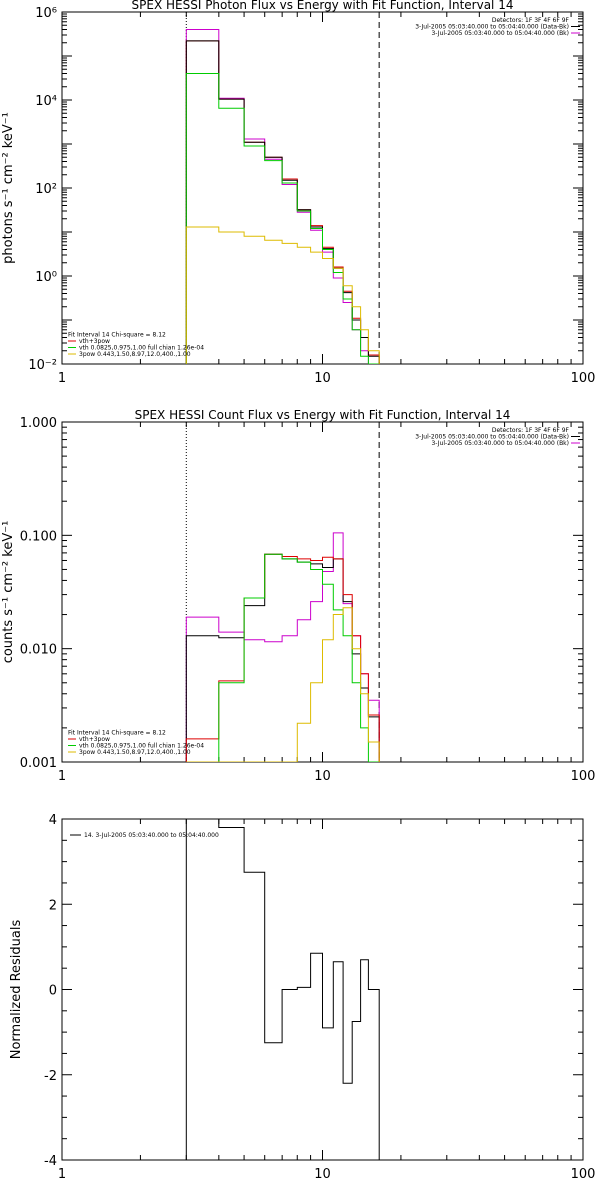 Image resolution: width=600 pixels, height=1200 pixels. I want to click on y-tick-label: 10⁰, so click(46, 277).